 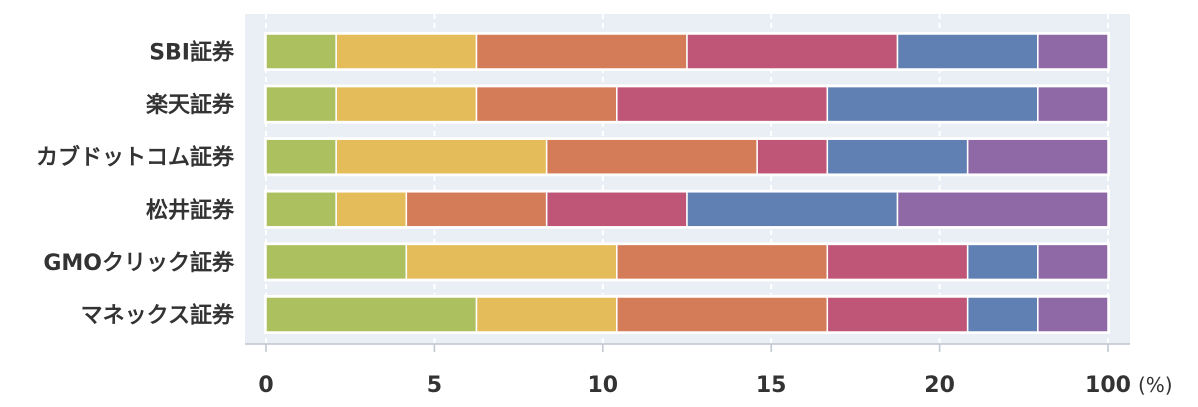 What do you see at coordinates (602, 385) in the screenshot?
I see `x-tick-label: 10` at bounding box center [602, 385].